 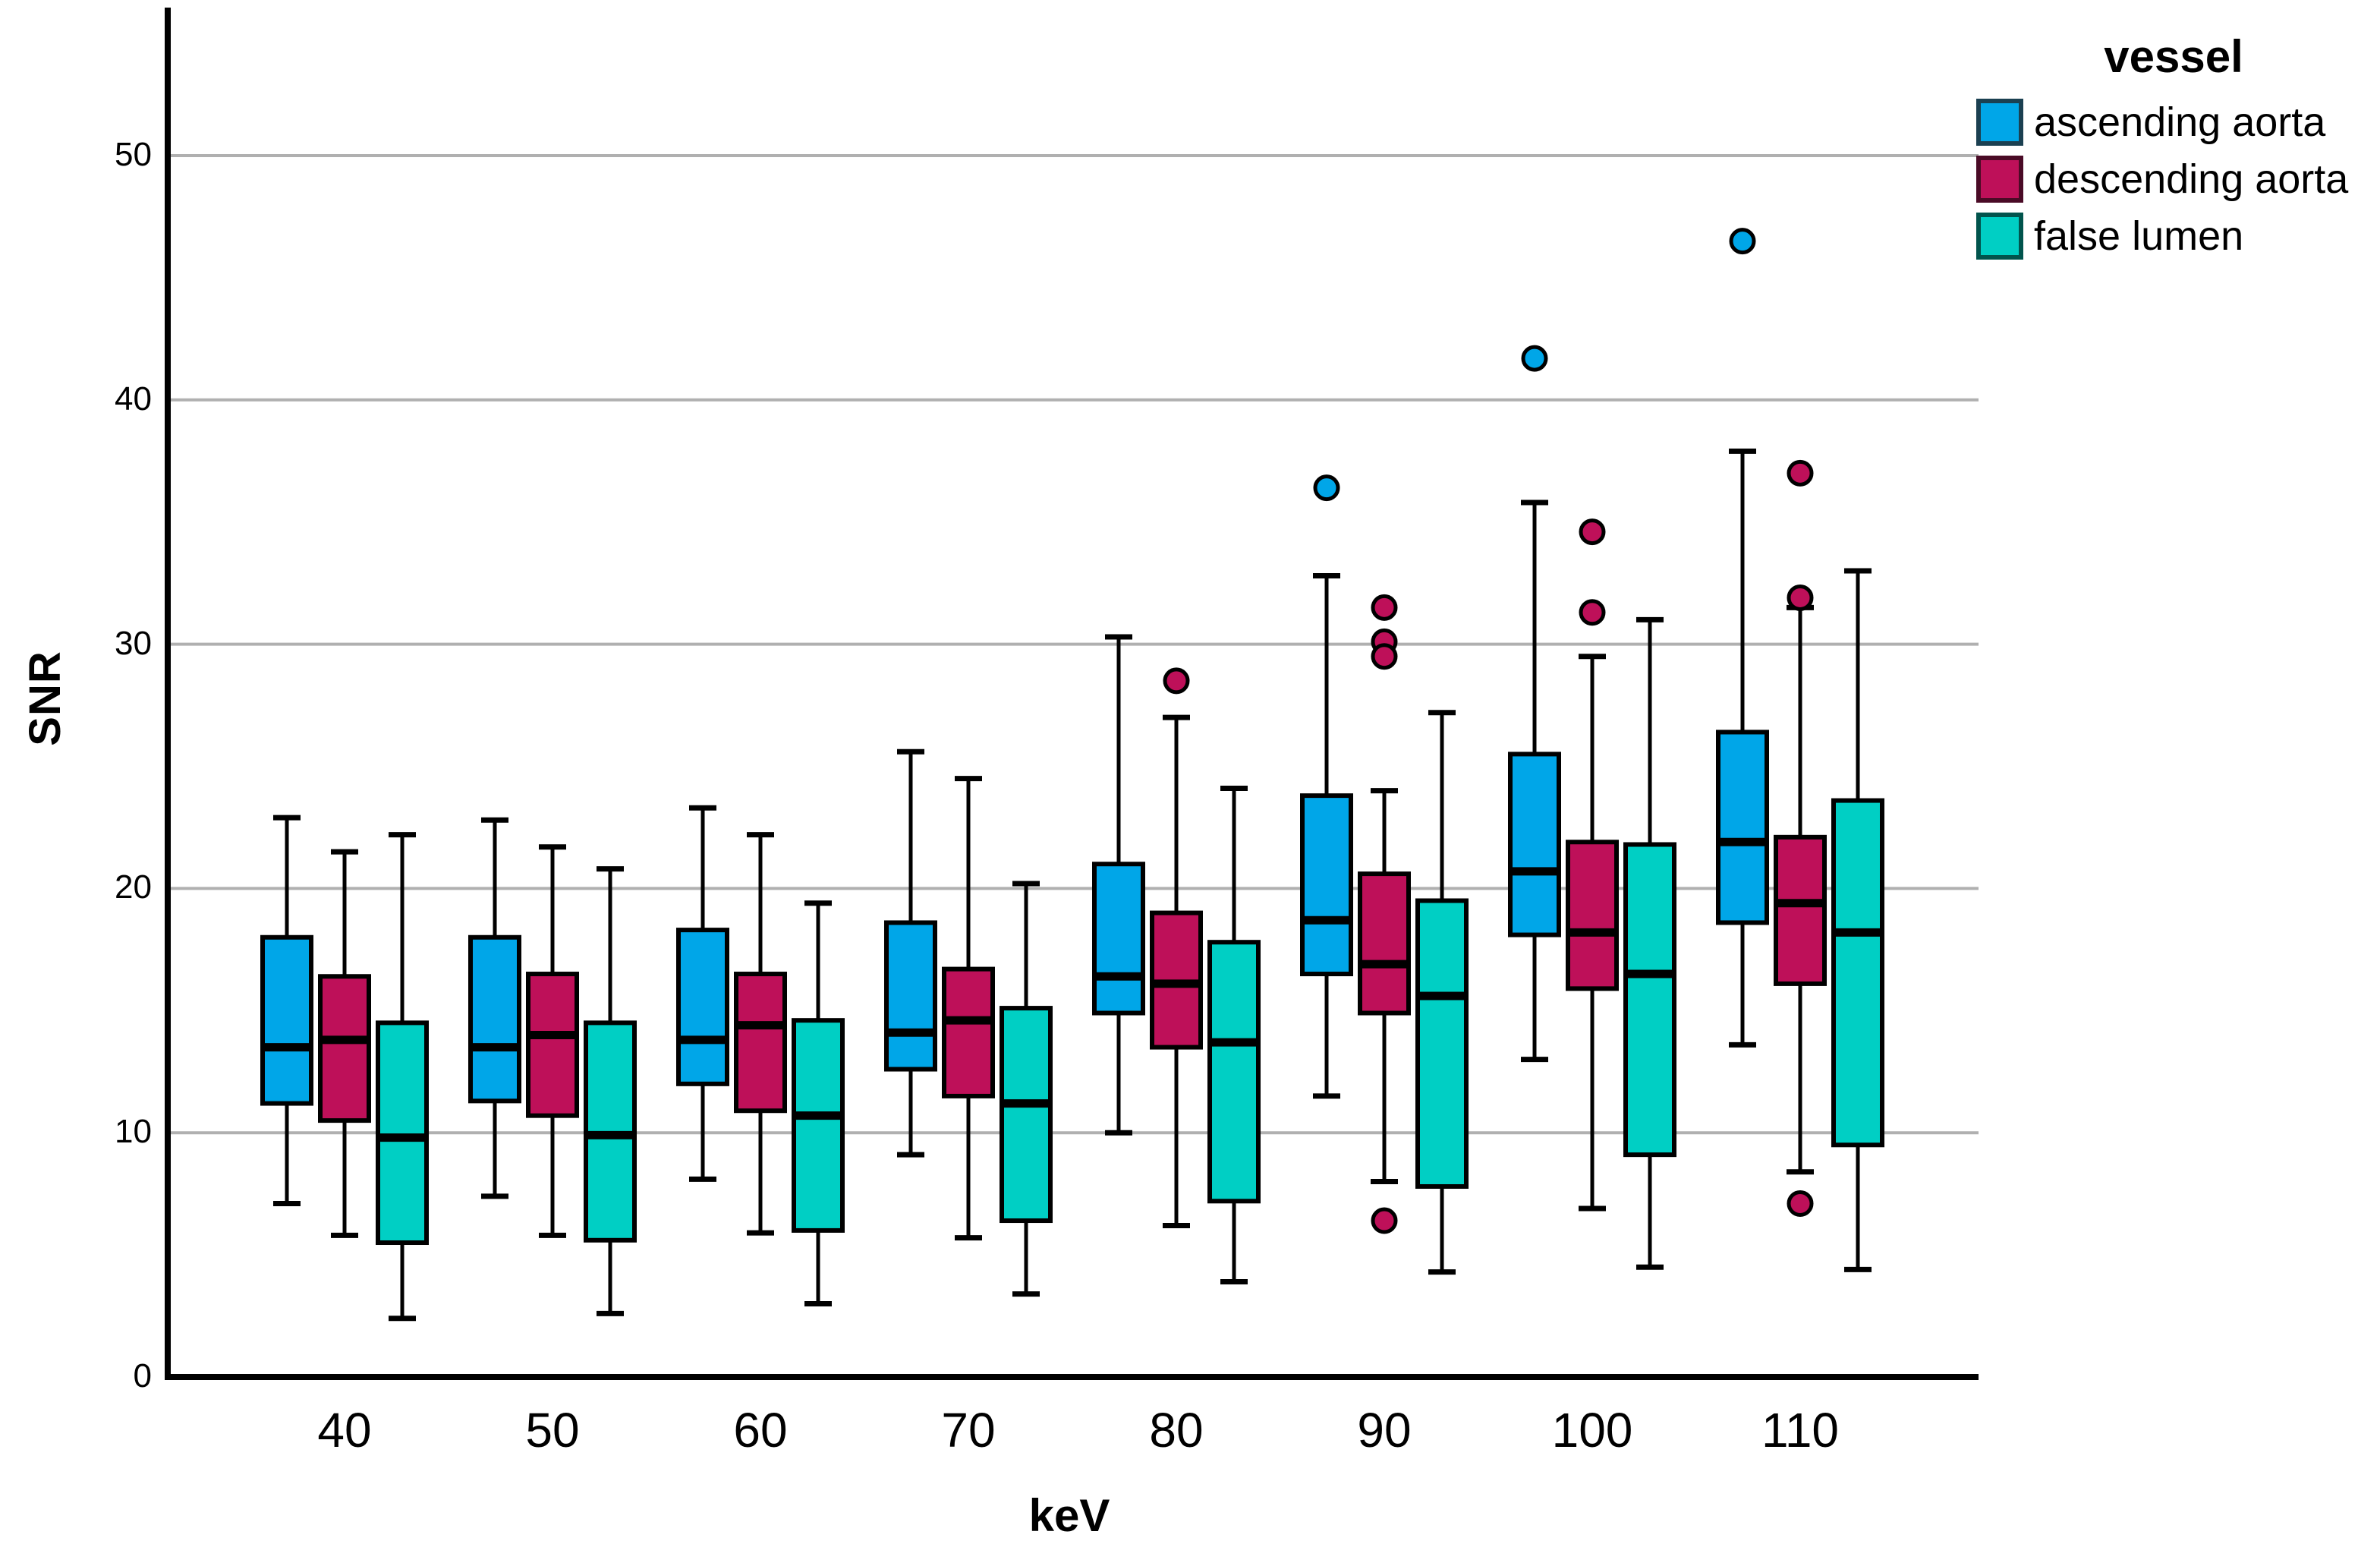 I want to click on x-tick-label-80: 80, so click(x=1176, y=1430).